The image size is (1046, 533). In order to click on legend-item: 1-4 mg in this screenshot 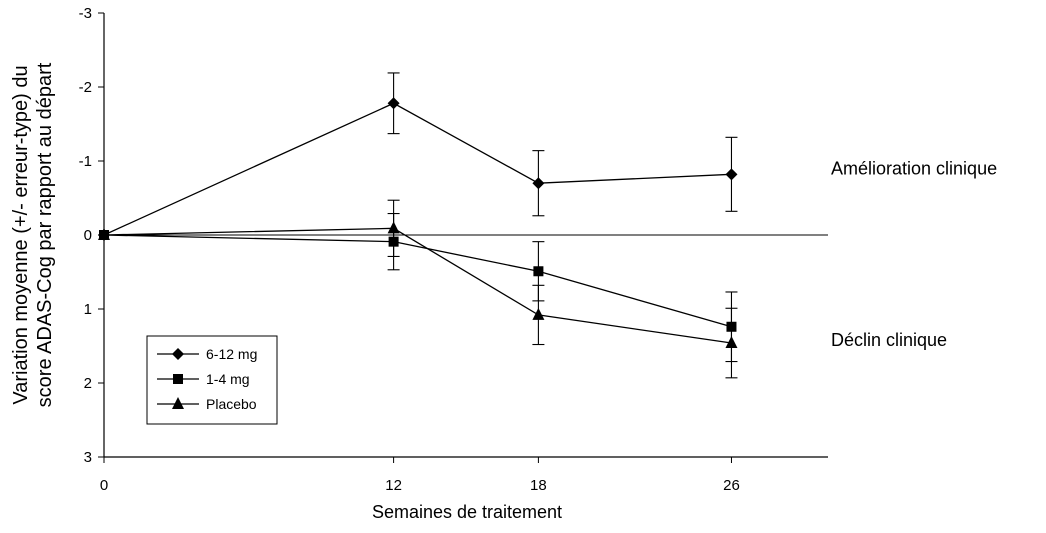, I will do `click(203, 379)`.